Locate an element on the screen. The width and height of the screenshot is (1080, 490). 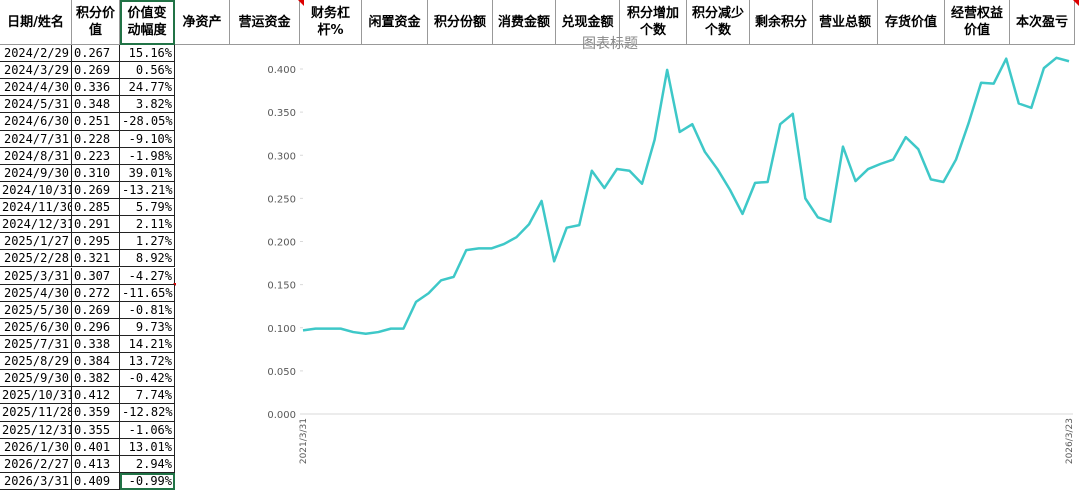
header-cell: 剩余积分 is located at coordinates (781, 22).